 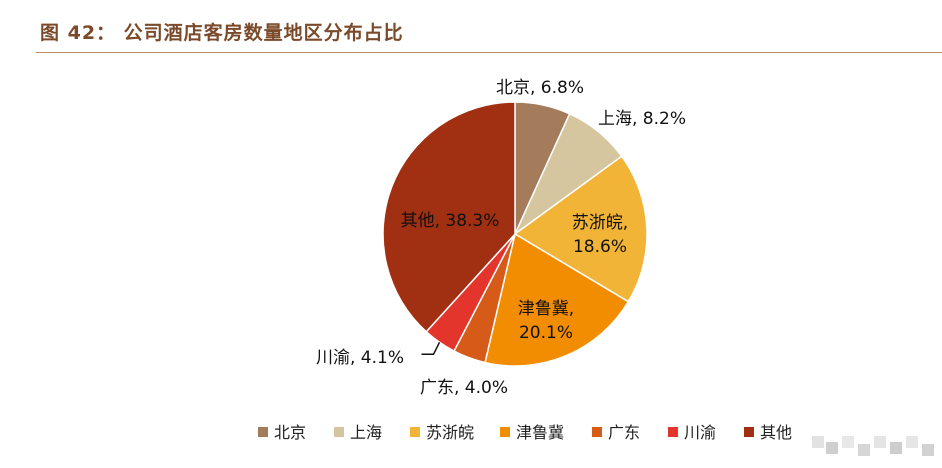 I want to click on slice-label-5: 广东, 4.0%, so click(x=464, y=388).